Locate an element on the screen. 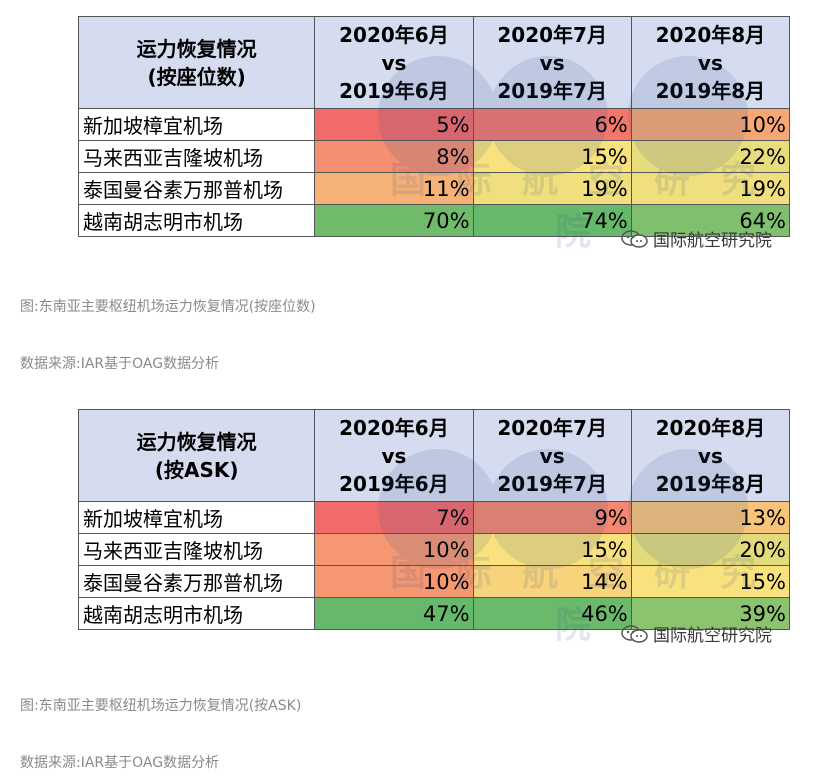 Image resolution: width=816 pixels, height=782 pixels. value-cell: 13% is located at coordinates (710, 517).